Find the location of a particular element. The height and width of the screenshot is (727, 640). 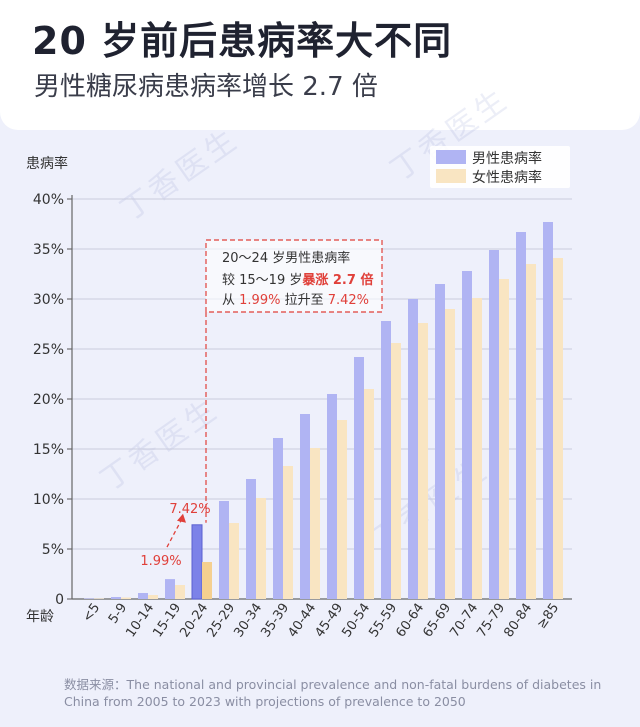

x-tick-label: 15-19 is located at coordinates (167, 621).